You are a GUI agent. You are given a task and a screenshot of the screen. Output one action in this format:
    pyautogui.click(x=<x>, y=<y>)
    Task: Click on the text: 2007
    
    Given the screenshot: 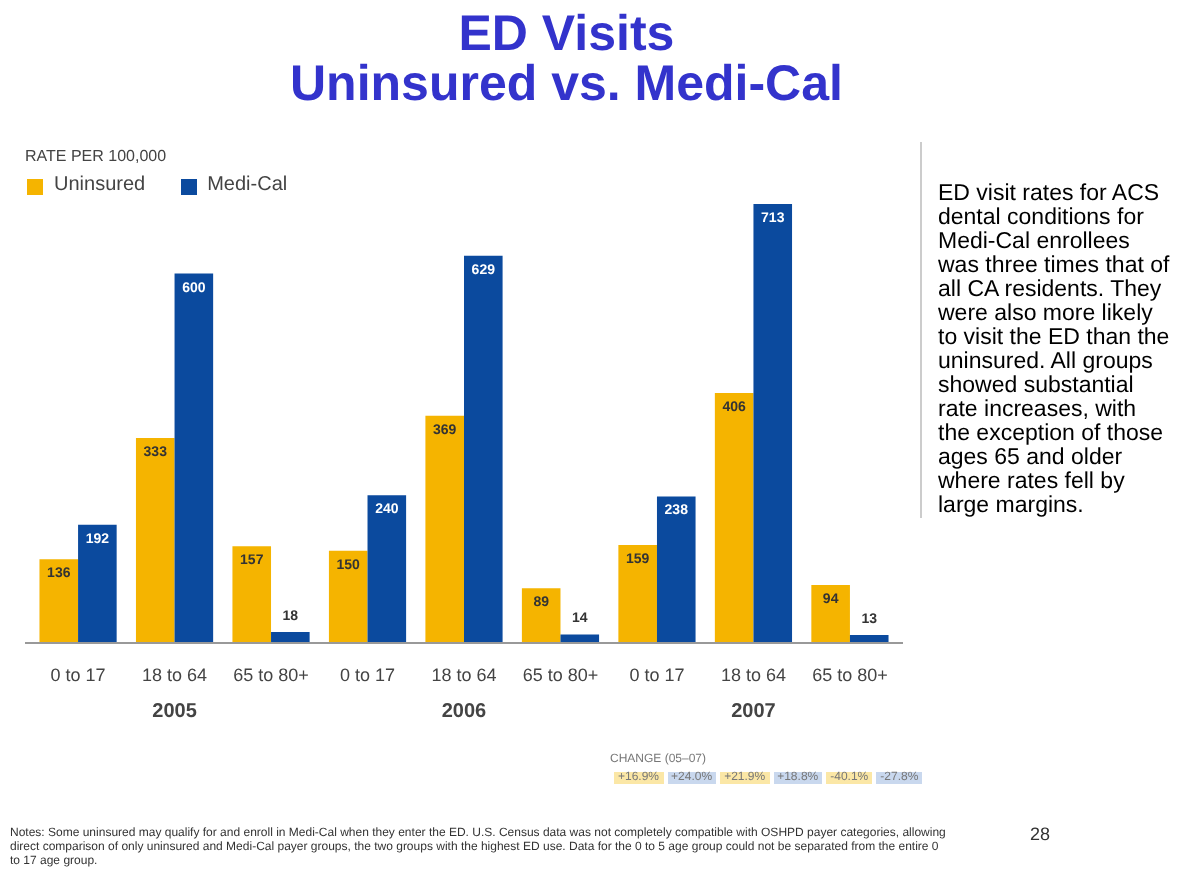 What is the action you would take?
    pyautogui.click(x=754, y=712)
    